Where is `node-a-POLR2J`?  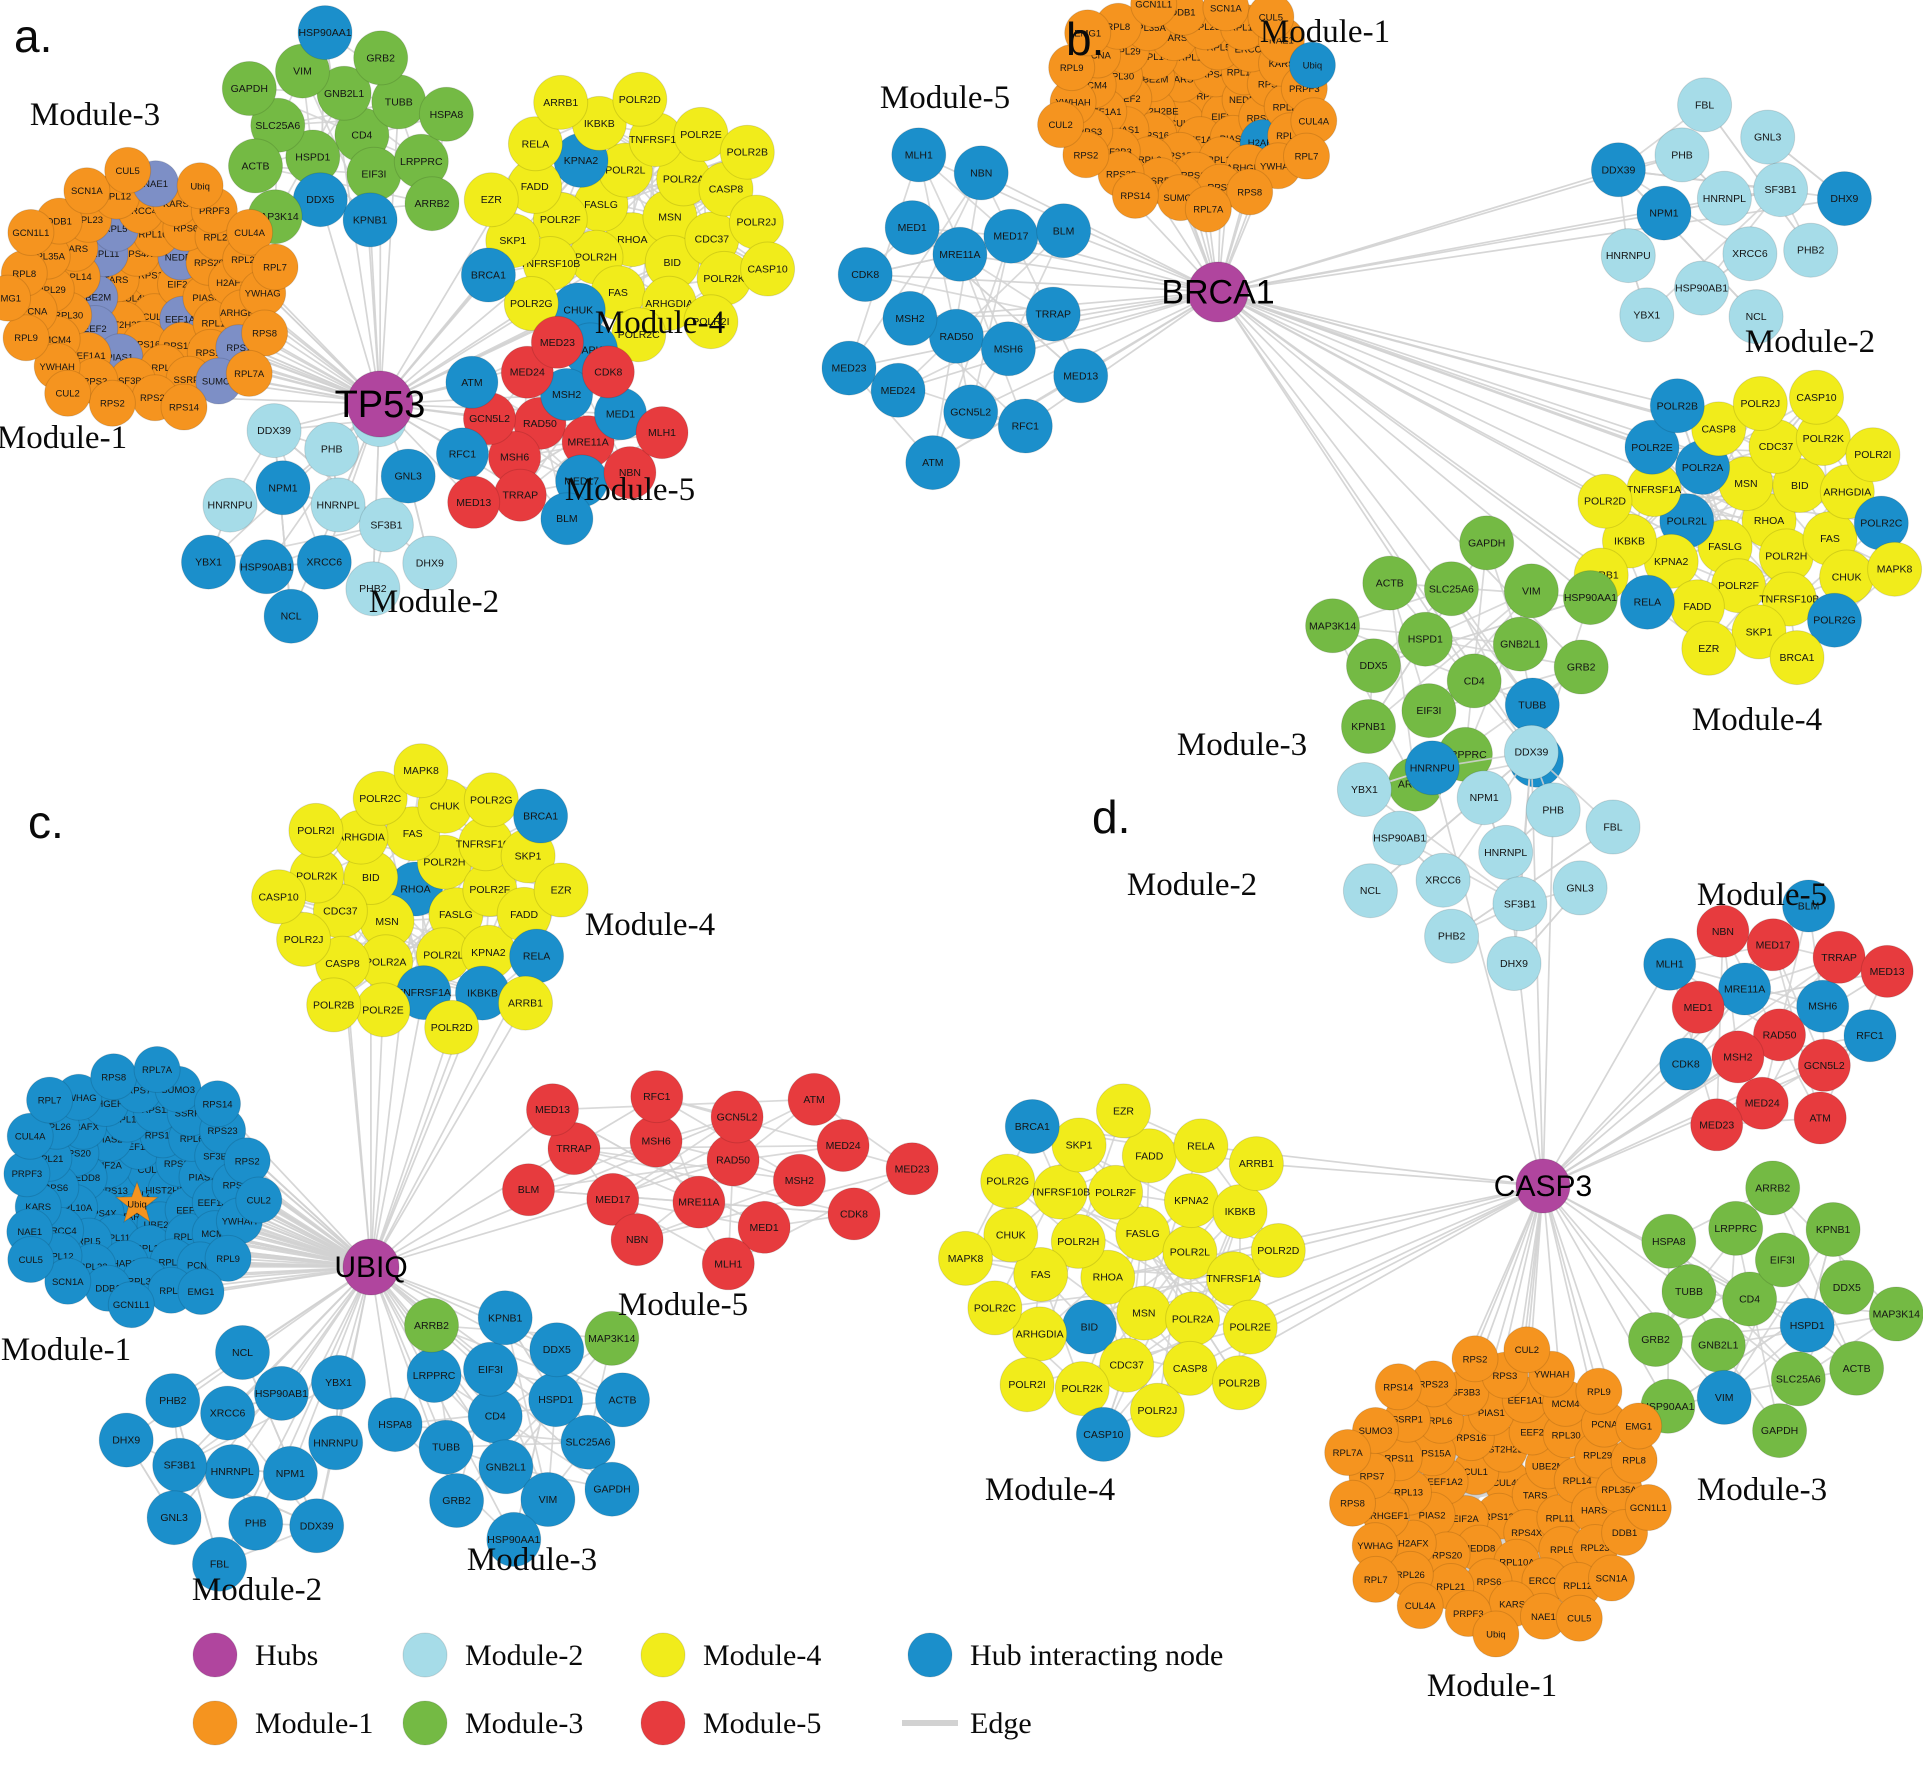 node-a-POLR2J is located at coordinates (756, 222).